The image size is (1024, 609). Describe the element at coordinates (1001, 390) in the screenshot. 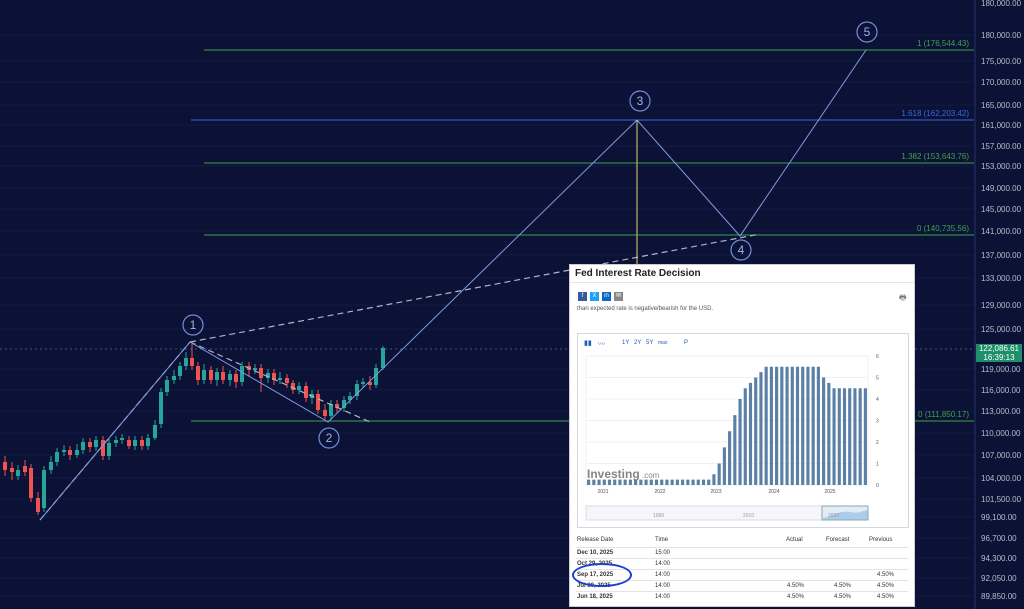

I see `price-tick-label: 116,000.00` at that location.